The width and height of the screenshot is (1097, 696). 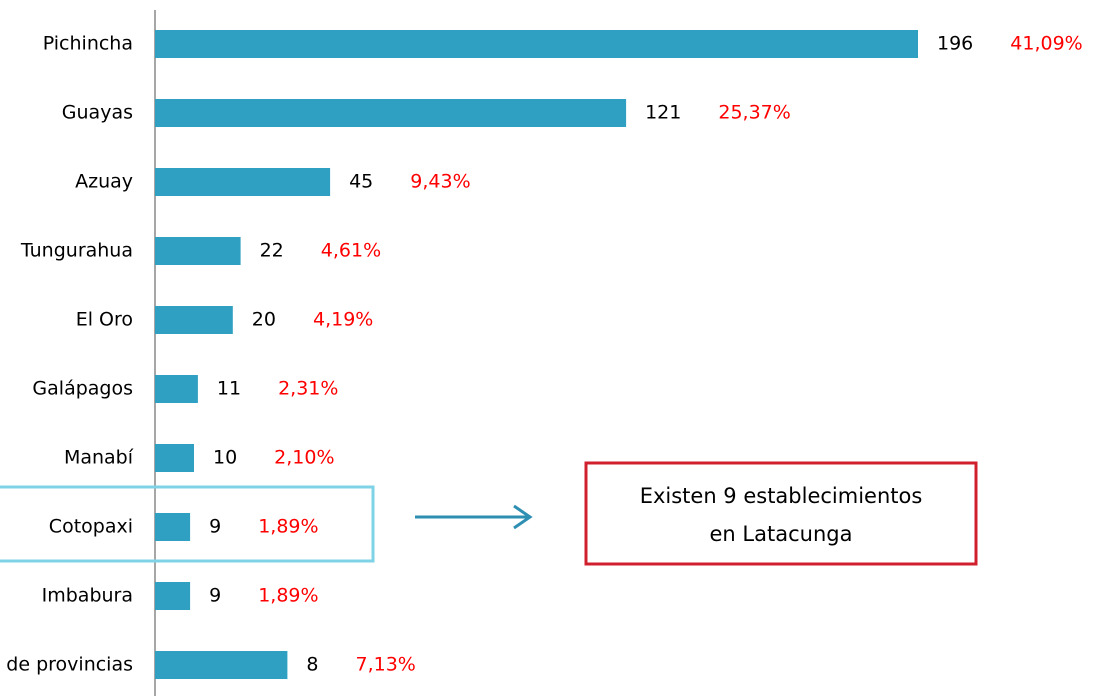 I want to click on value-label: 41,09%, so click(x=1046, y=44).